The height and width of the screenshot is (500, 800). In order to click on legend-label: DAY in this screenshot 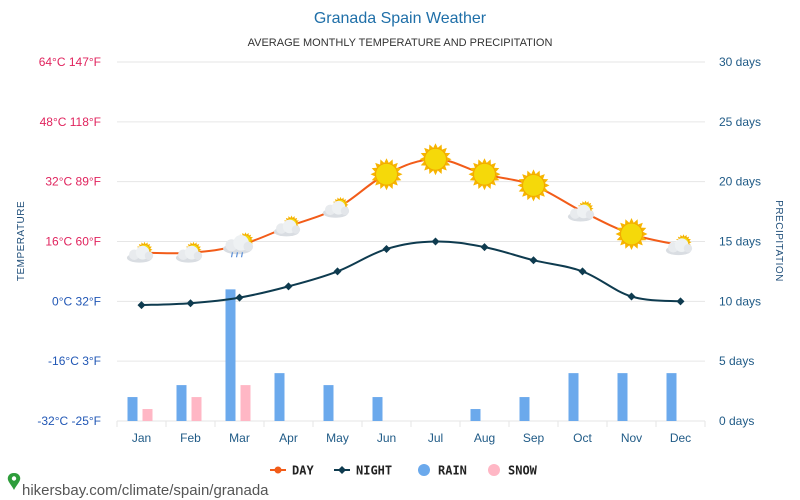, I will do `click(303, 471)`.